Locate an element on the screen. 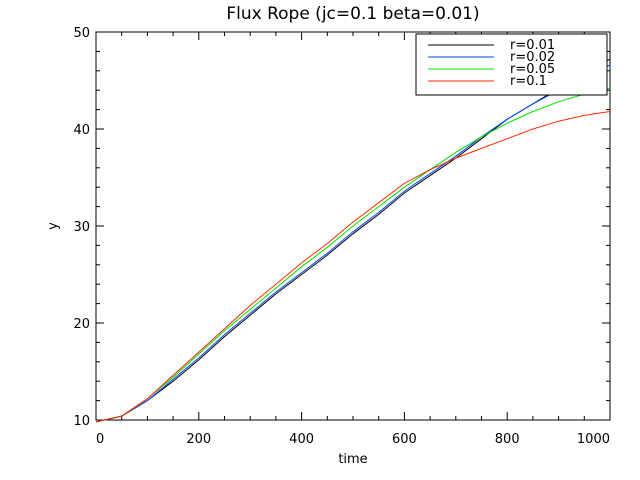 This screenshot has width=640, height=480. y-tick-label: 10 is located at coordinates (81, 421).